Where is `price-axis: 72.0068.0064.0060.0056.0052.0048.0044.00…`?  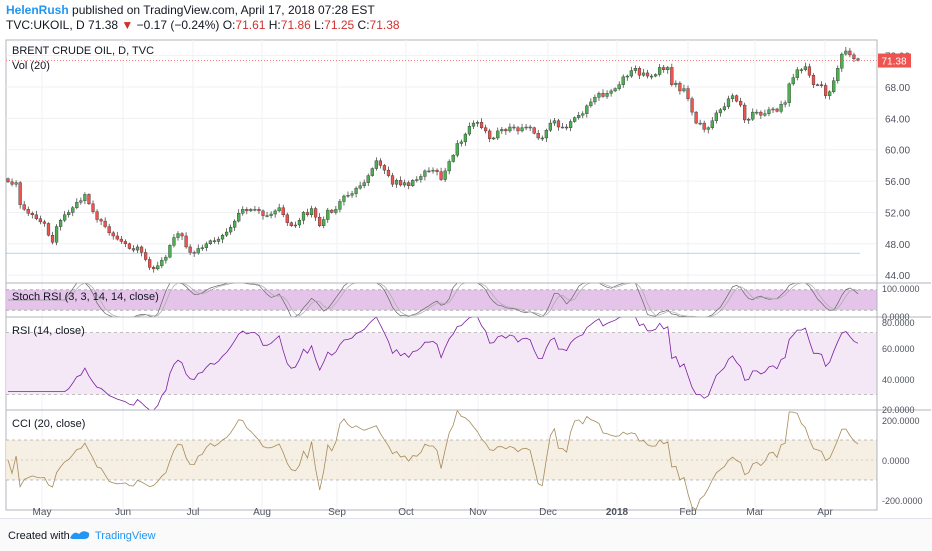
price-axis: 72.0068.0064.0060.0056.0052.0048.0044.00… is located at coordinates (900, 279).